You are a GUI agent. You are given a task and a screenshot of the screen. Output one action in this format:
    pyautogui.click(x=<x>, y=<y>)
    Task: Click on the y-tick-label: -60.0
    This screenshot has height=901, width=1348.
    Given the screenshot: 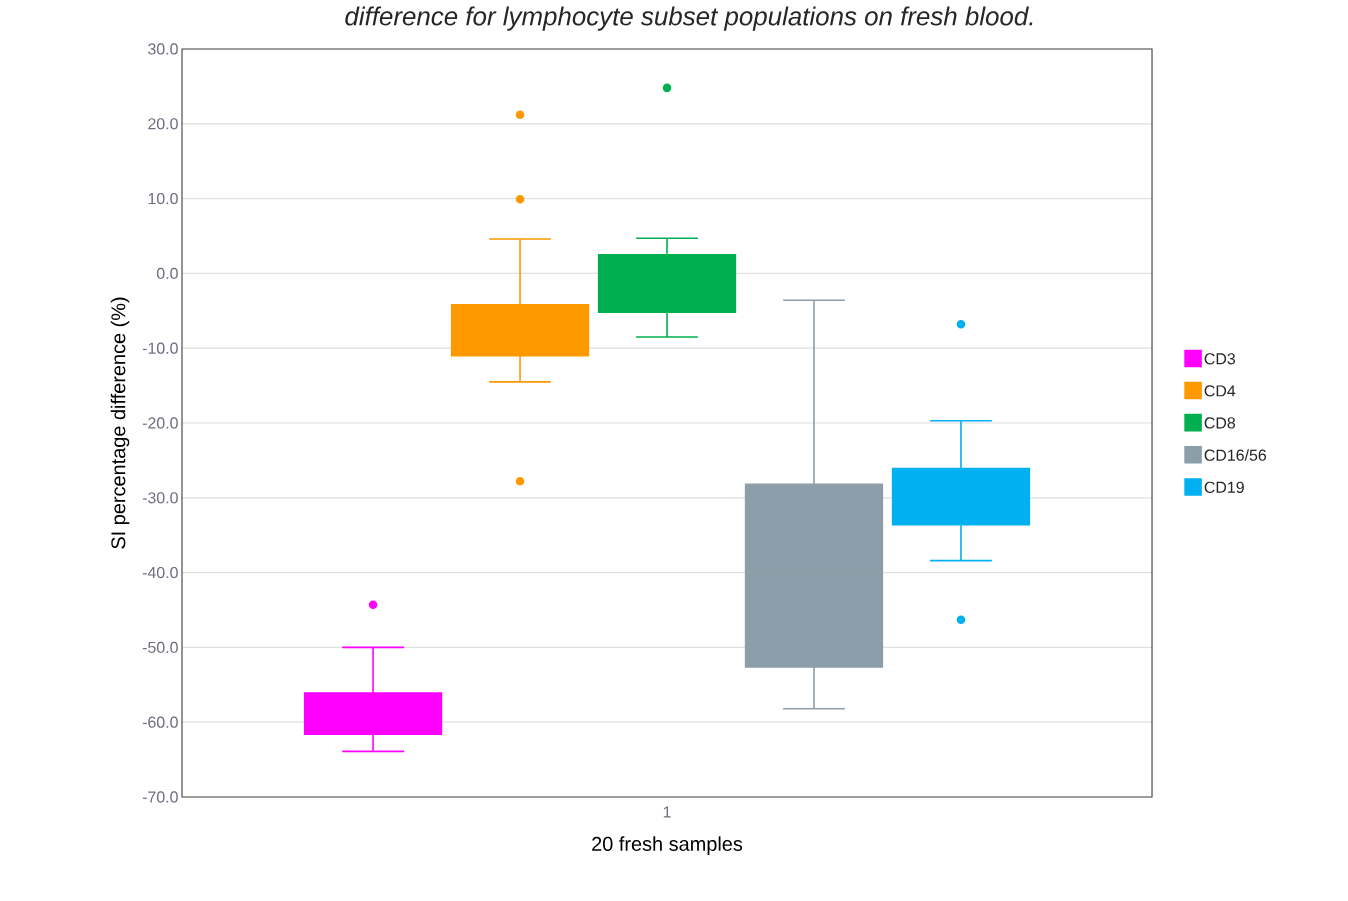 What is the action you would take?
    pyautogui.click(x=160, y=722)
    